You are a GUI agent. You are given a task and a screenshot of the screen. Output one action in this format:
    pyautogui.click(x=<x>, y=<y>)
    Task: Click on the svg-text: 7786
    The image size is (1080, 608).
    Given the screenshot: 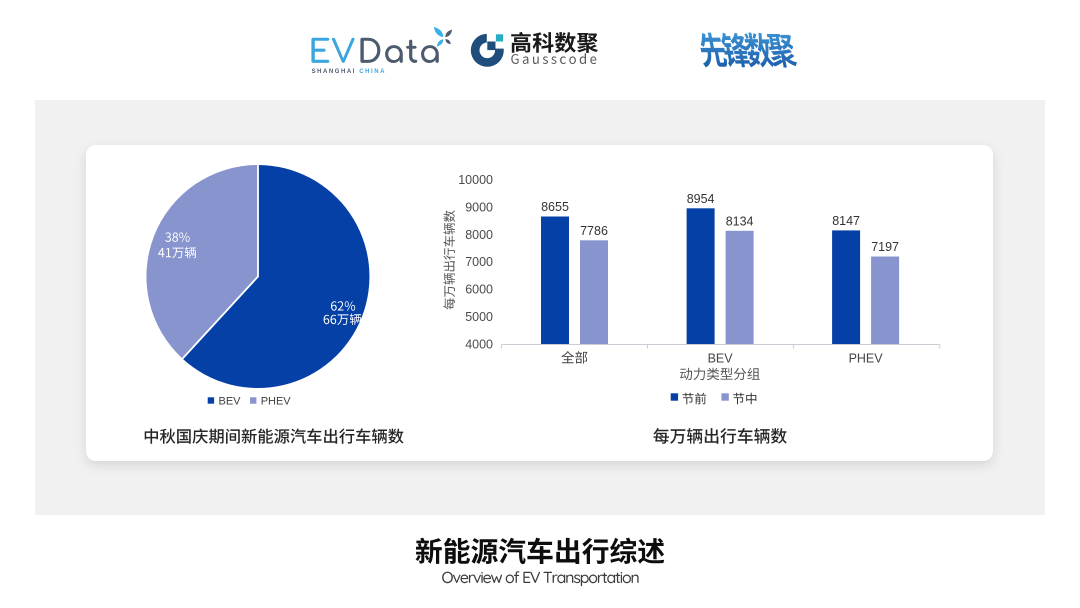 What is the action you would take?
    pyautogui.click(x=594, y=231)
    